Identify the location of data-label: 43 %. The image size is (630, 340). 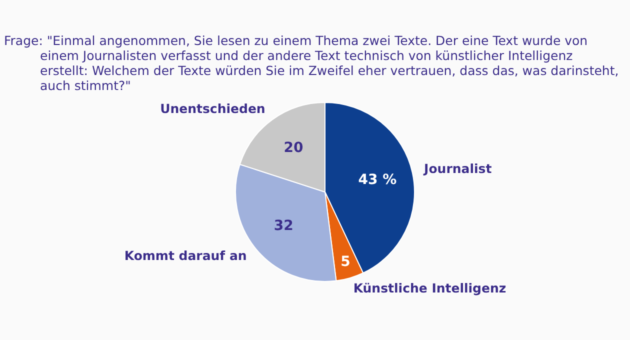
(377, 180).